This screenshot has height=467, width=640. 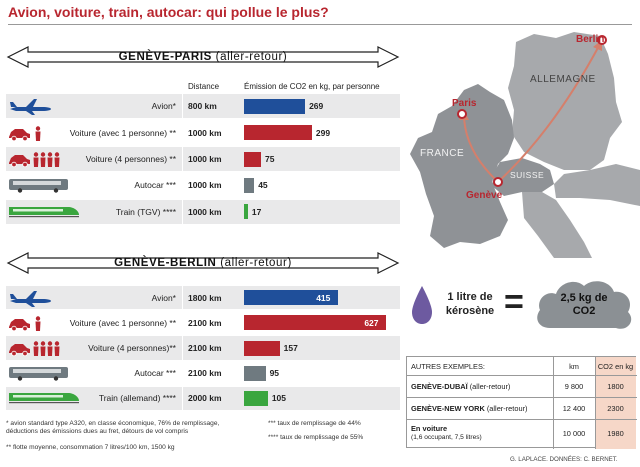 What do you see at coordinates (39, 375) in the screenshot?
I see `bus-icon` at bounding box center [39, 375].